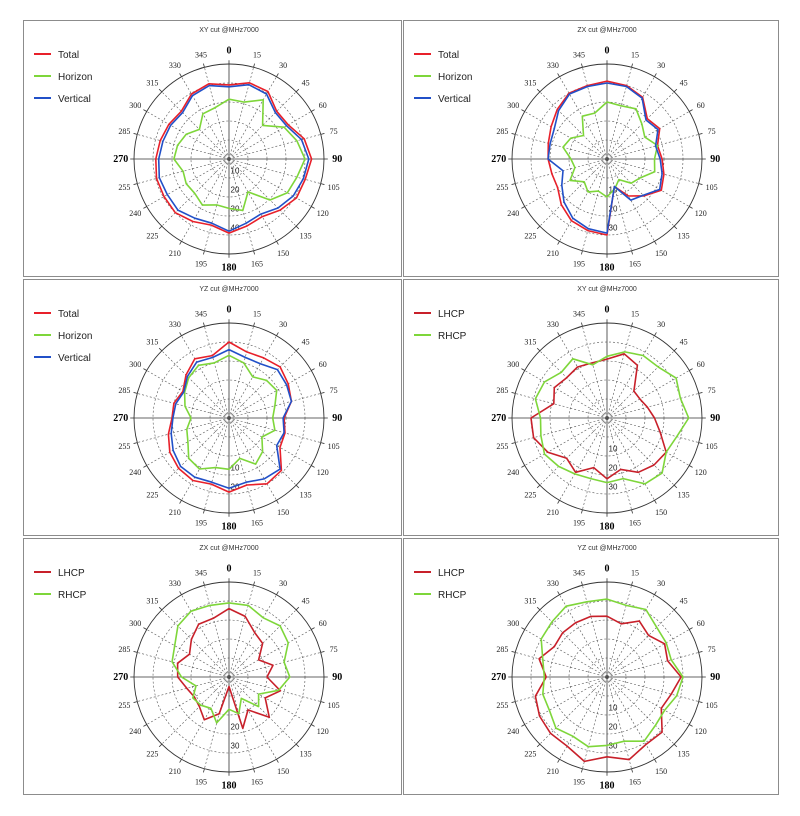 Image resolution: width=800 pixels, height=816 pixels. Describe the element at coordinates (229, 569) in the screenshot. I see `angle-tick-label: 0` at that location.